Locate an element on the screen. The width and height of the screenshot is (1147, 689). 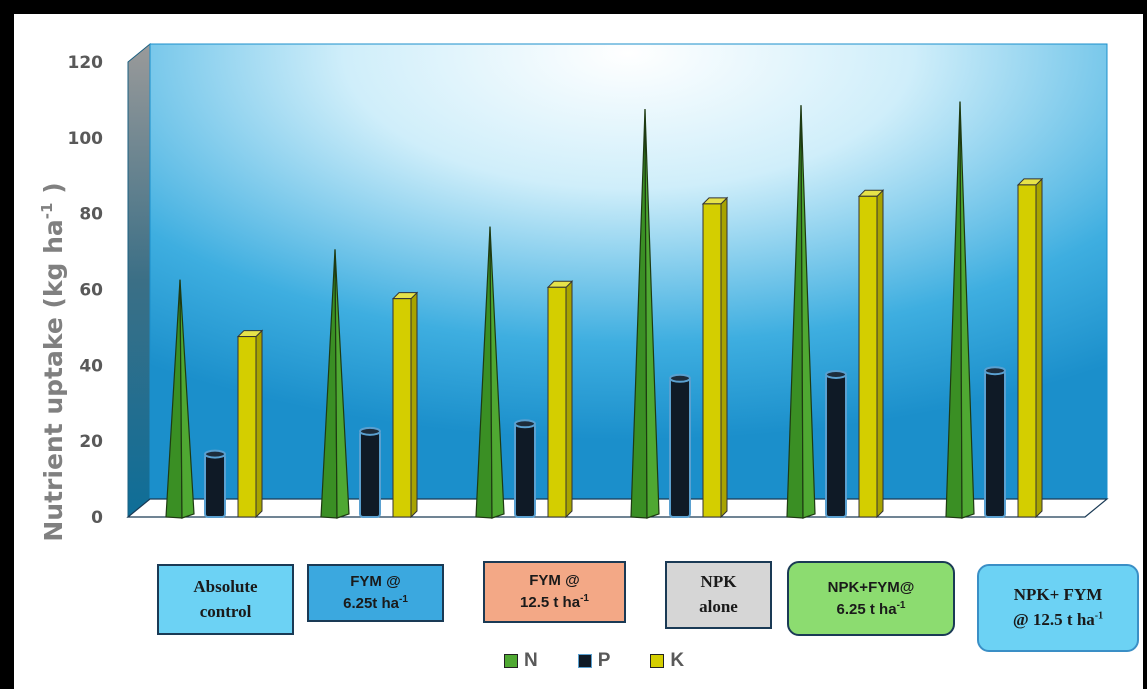
y-tick-label: 40 is located at coordinates (91, 366).